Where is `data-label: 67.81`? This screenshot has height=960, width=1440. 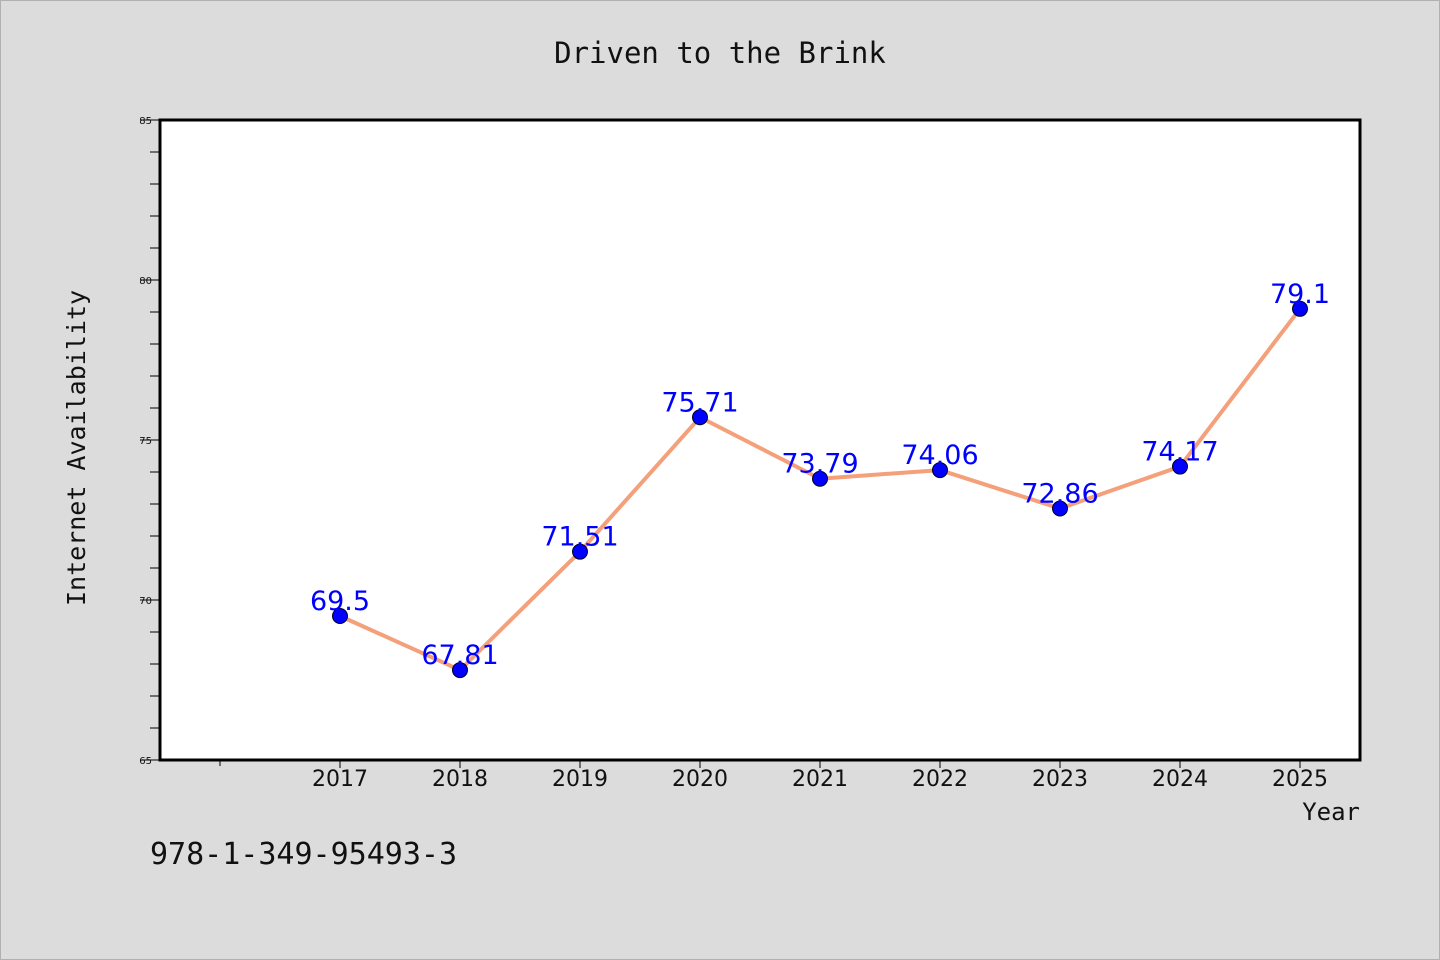 data-label: 67.81 is located at coordinates (459, 655).